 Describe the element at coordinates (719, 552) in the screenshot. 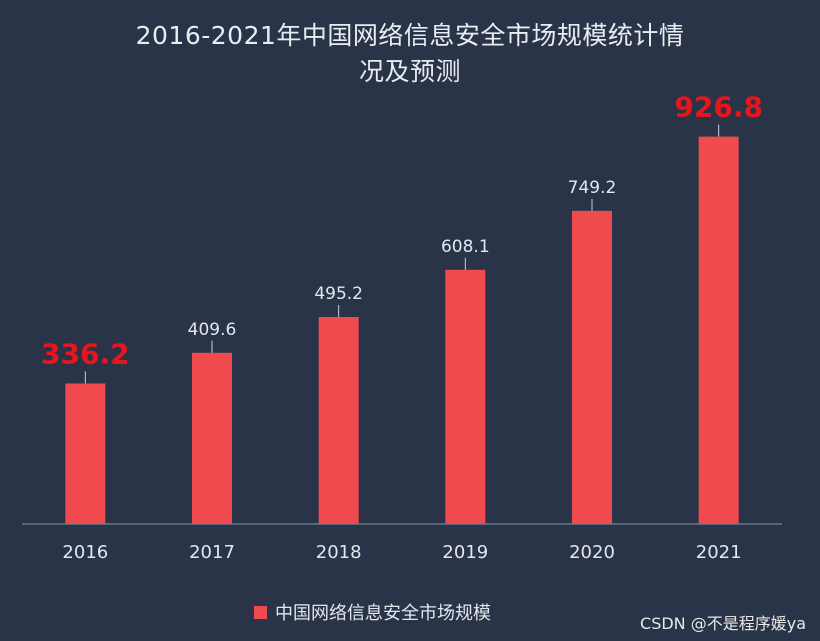

I see `x-tick-2021: 2021` at that location.